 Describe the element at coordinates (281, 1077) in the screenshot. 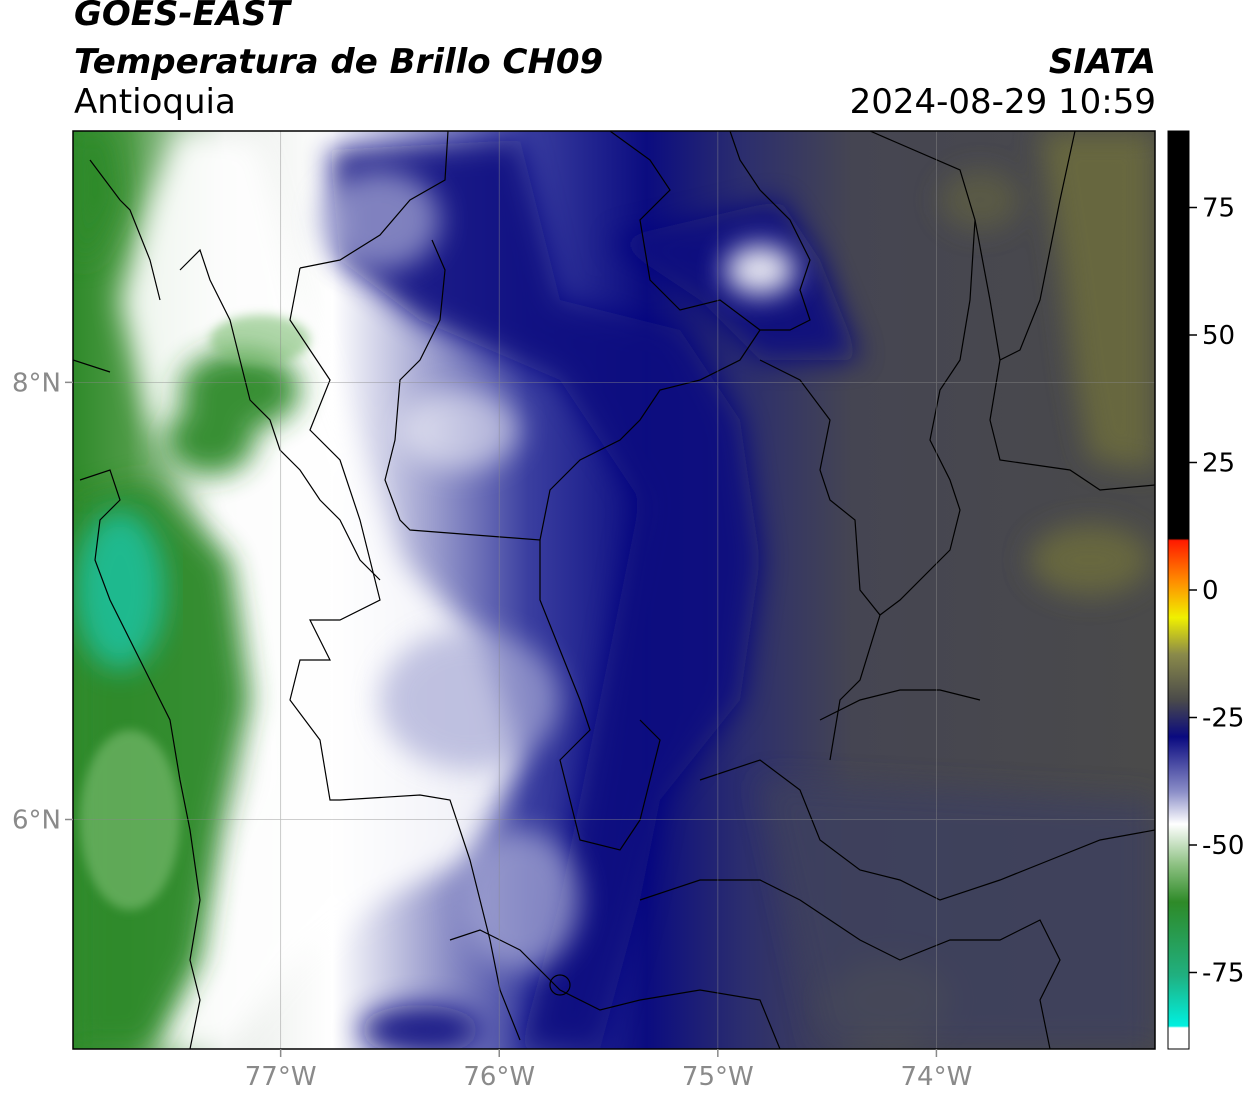

I see `lon-tick-label: 77°W` at that location.